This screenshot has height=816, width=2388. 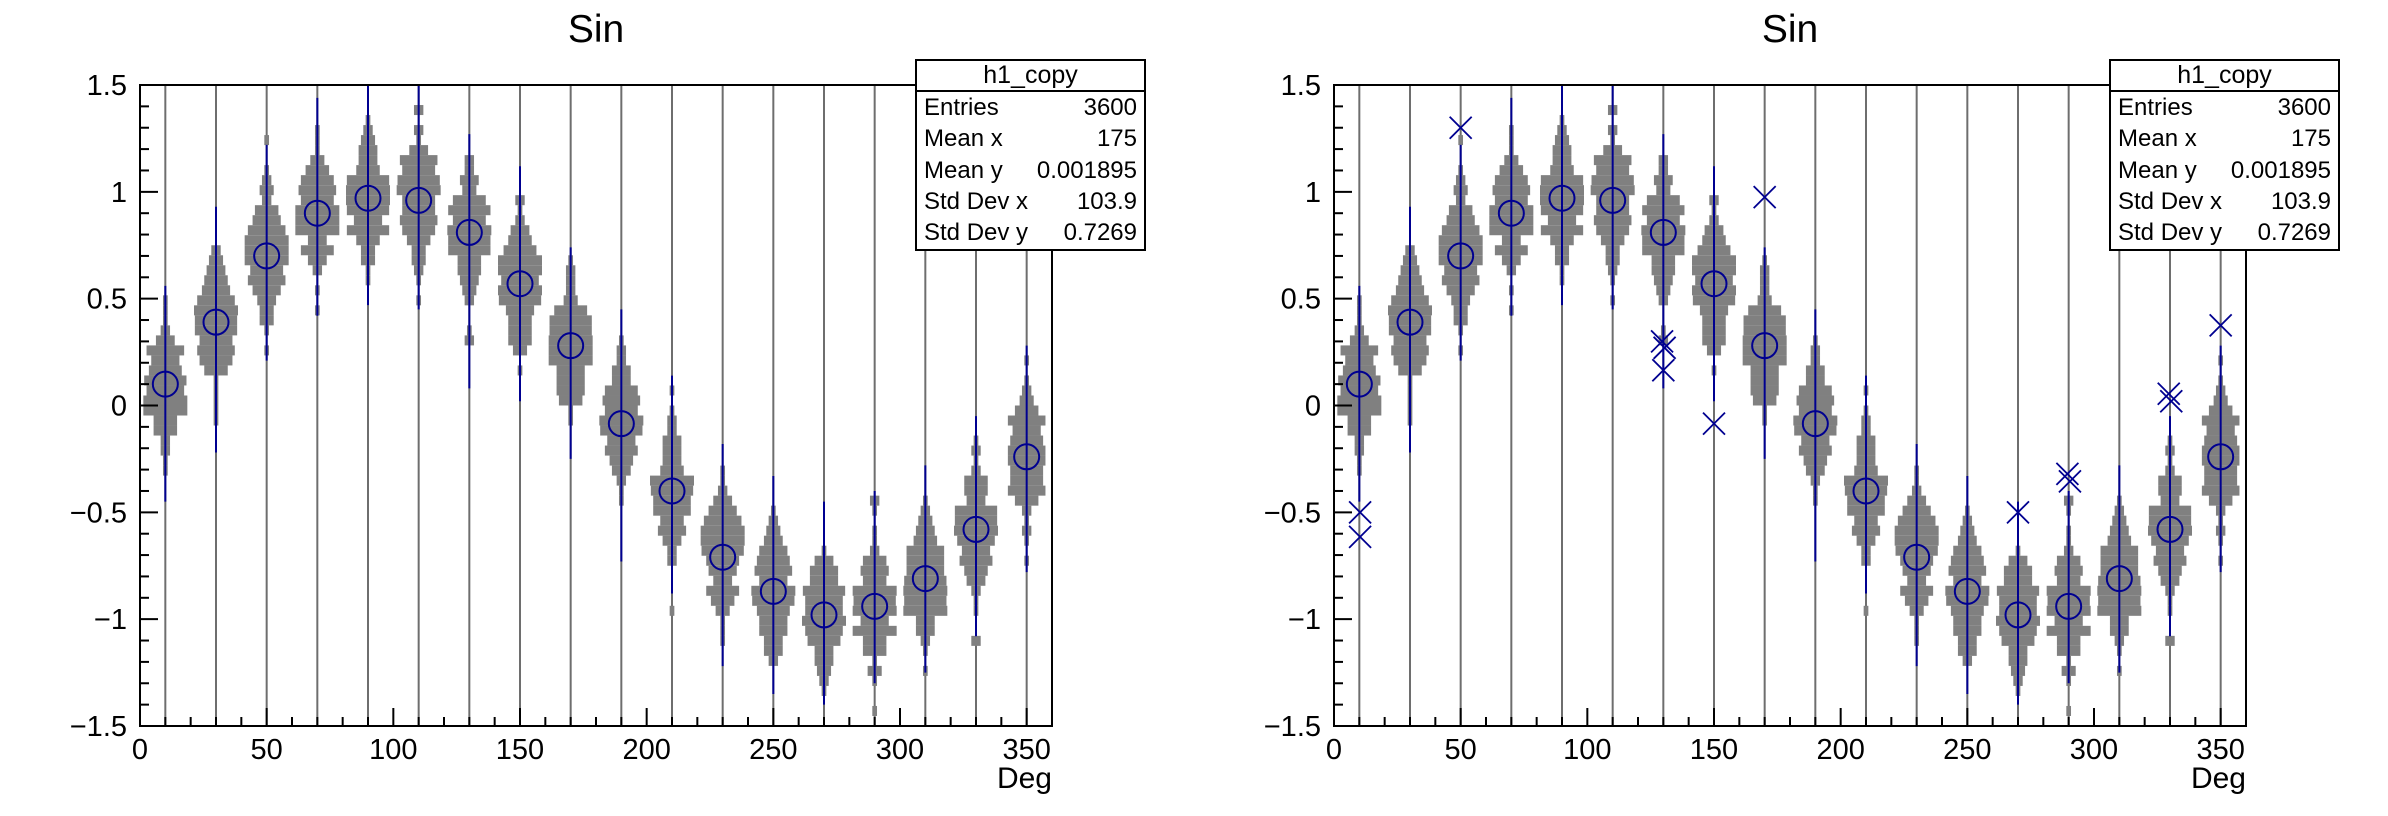 I want to click on stat-value: 0.7269, so click(x=1100, y=233).